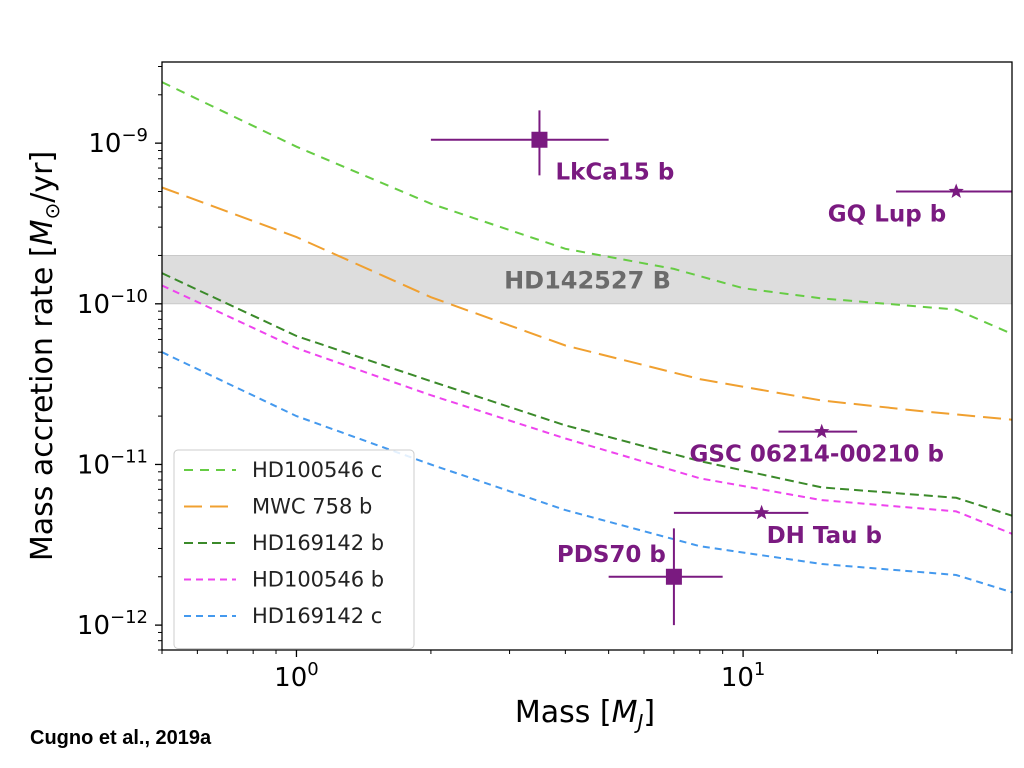  What do you see at coordinates (44, 356) in the screenshot?
I see `y-axis-label: Mass accretion rate [M⊙/yr]` at bounding box center [44, 356].